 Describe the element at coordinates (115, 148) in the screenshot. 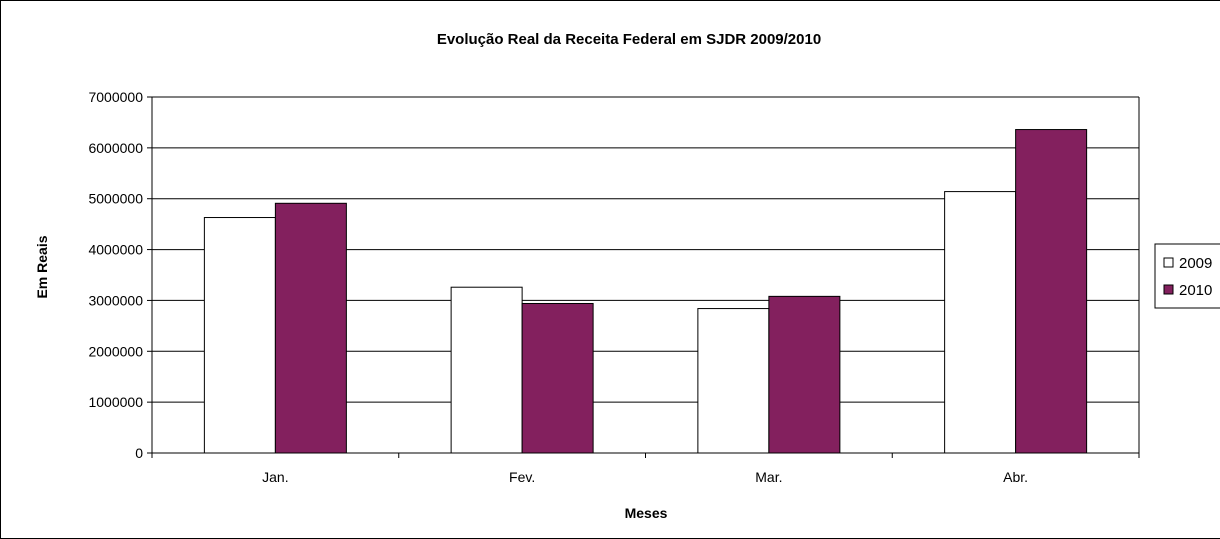

I see `y-tick-label: 6000000` at that location.